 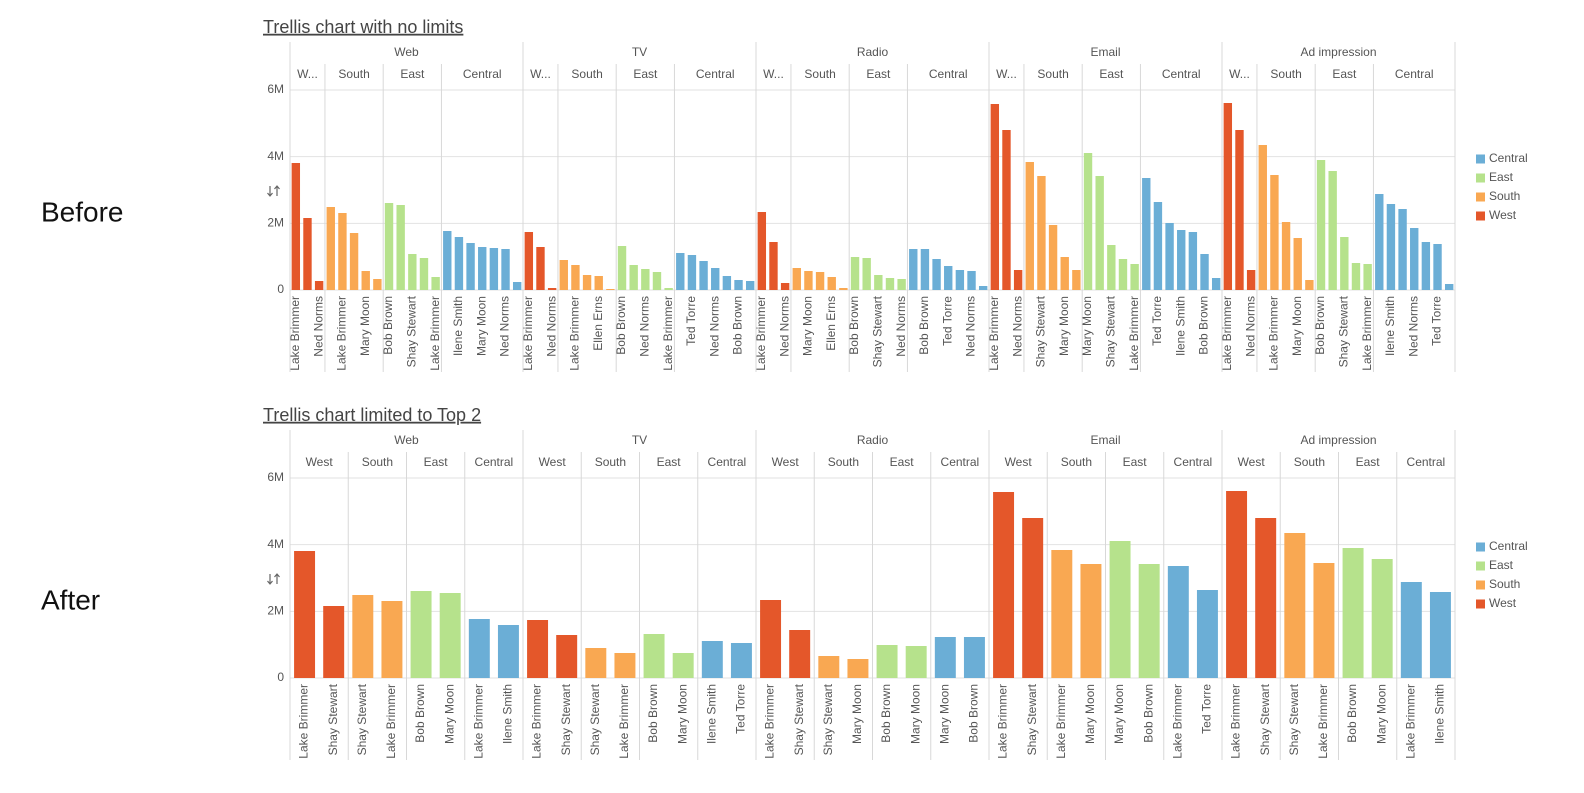 What do you see at coordinates (275, 89) in the screenshot?
I see `y-tick-label: 6M` at bounding box center [275, 89].